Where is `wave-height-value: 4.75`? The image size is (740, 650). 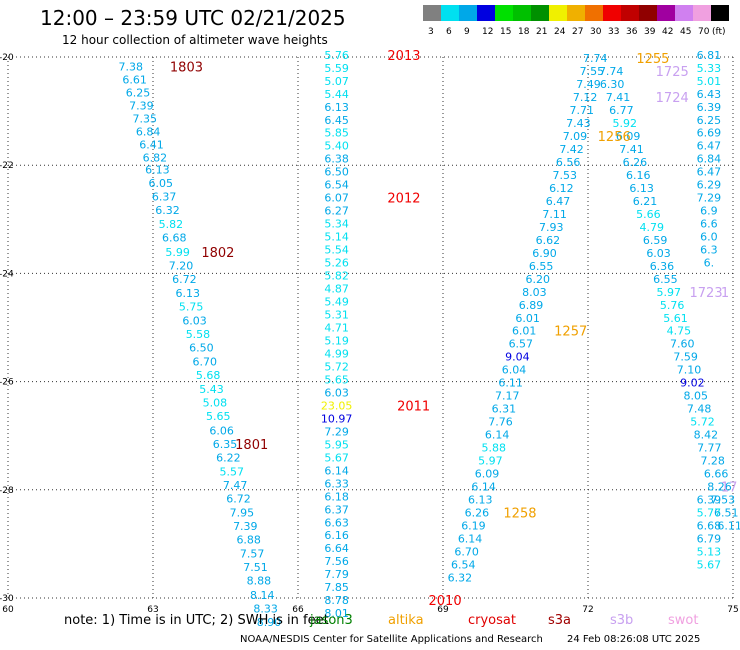 wave-height-value: 4.75 is located at coordinates (679, 331).